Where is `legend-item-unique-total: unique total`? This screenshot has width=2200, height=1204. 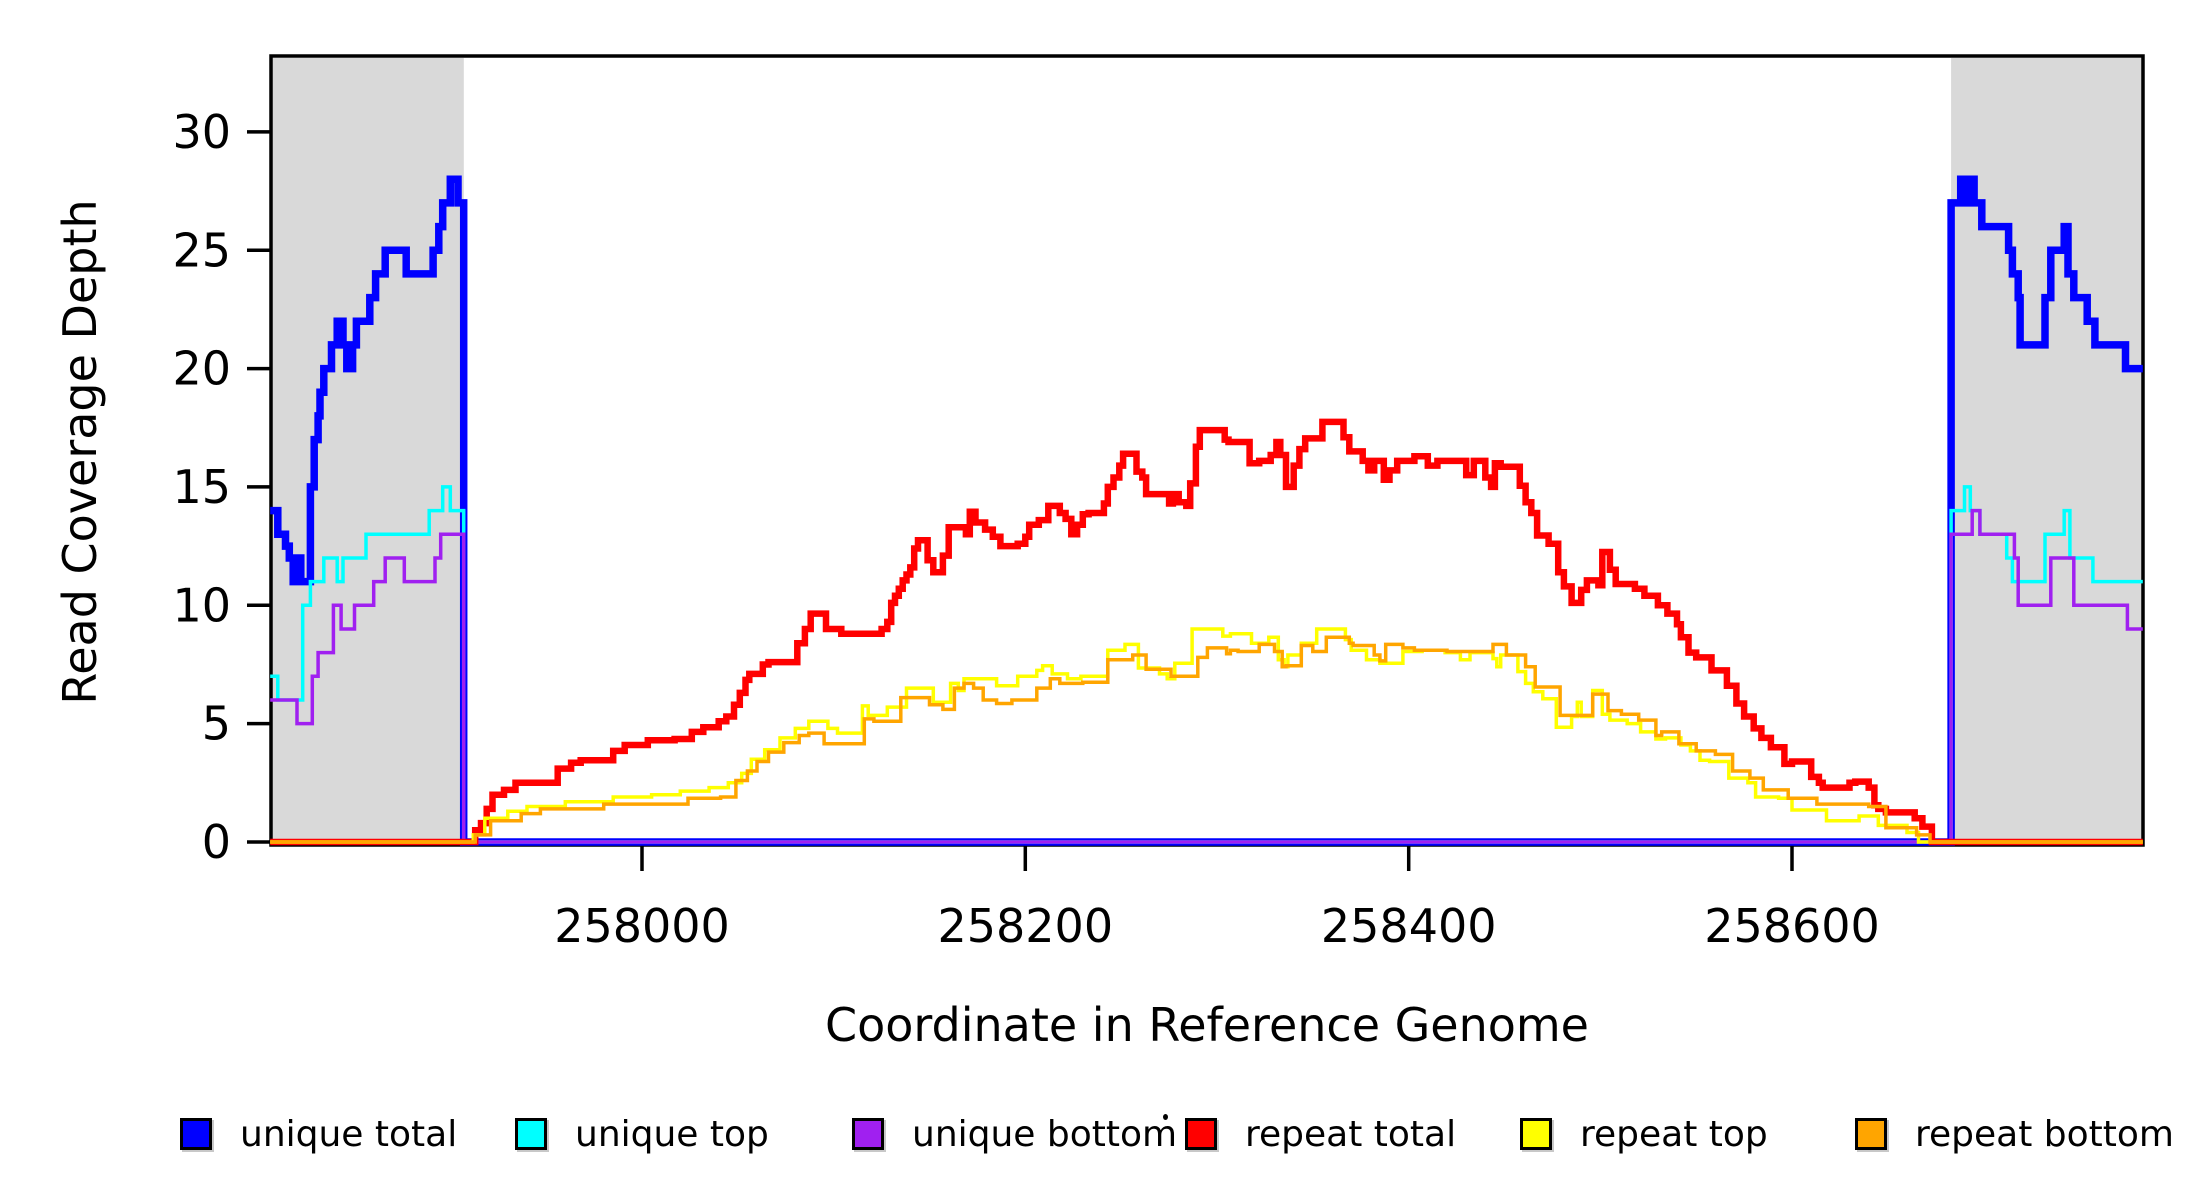 legend-item-unique-total: unique total is located at coordinates (318, 1134).